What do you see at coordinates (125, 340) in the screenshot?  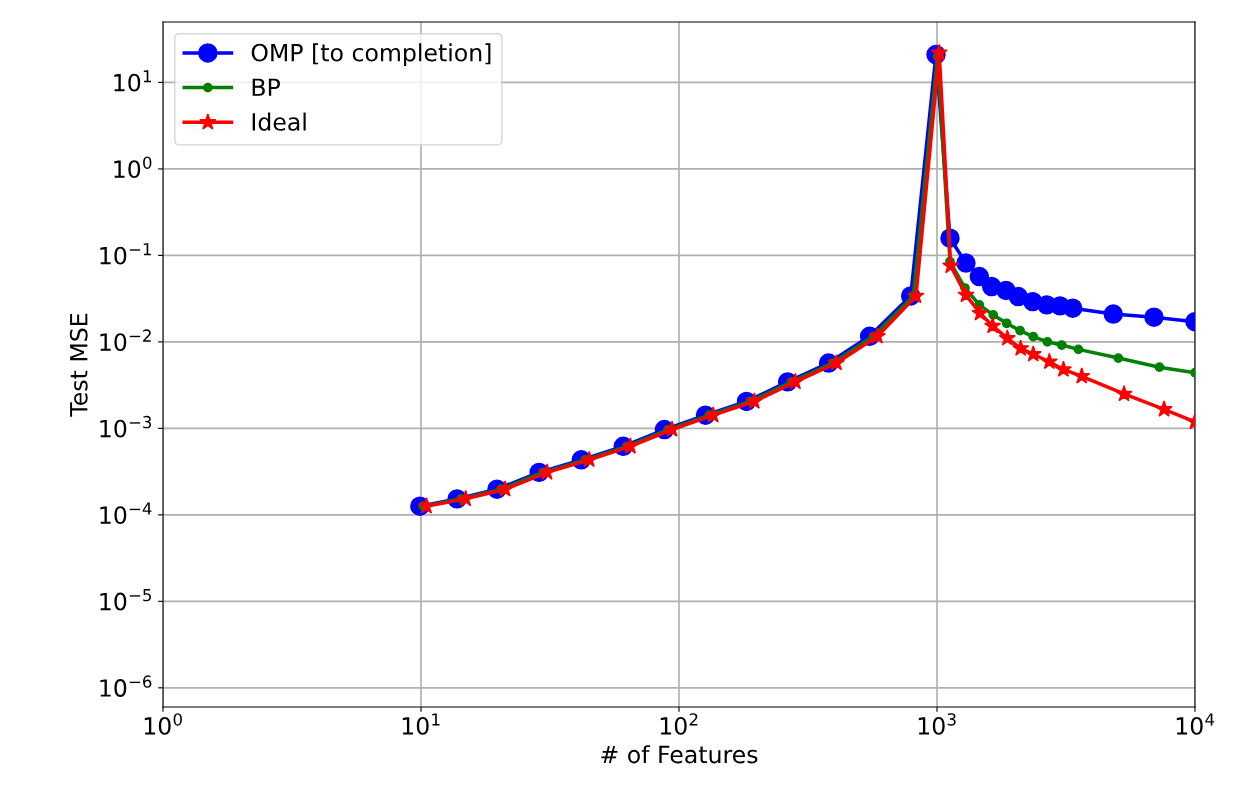 I see `y-tick-label: 10$^{−2}$` at bounding box center [125, 340].